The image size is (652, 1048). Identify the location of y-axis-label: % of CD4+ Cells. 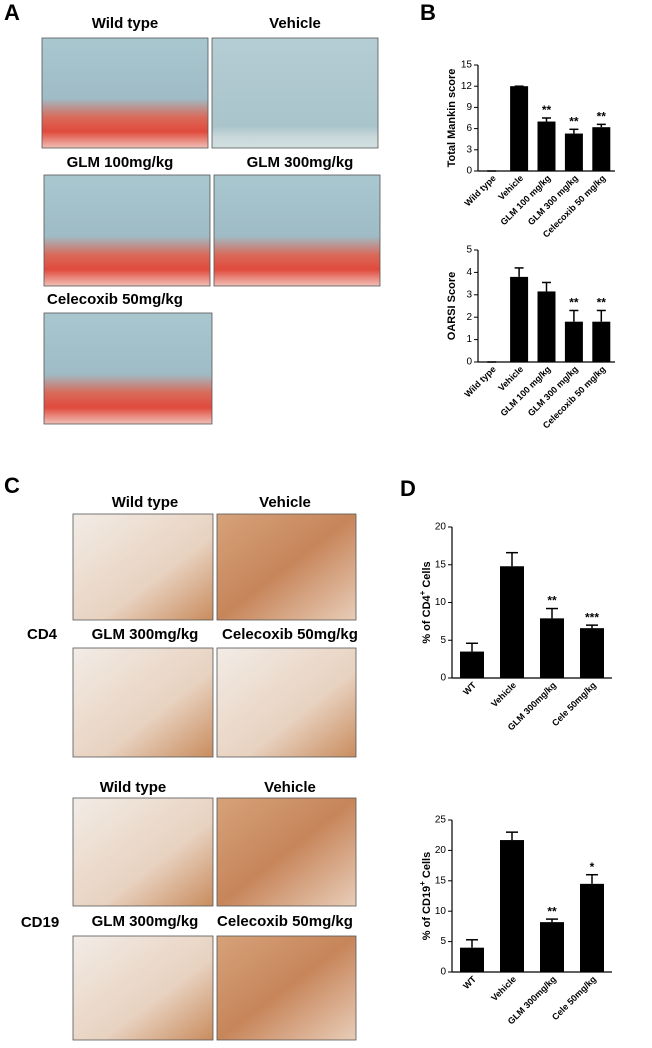
(425, 602).